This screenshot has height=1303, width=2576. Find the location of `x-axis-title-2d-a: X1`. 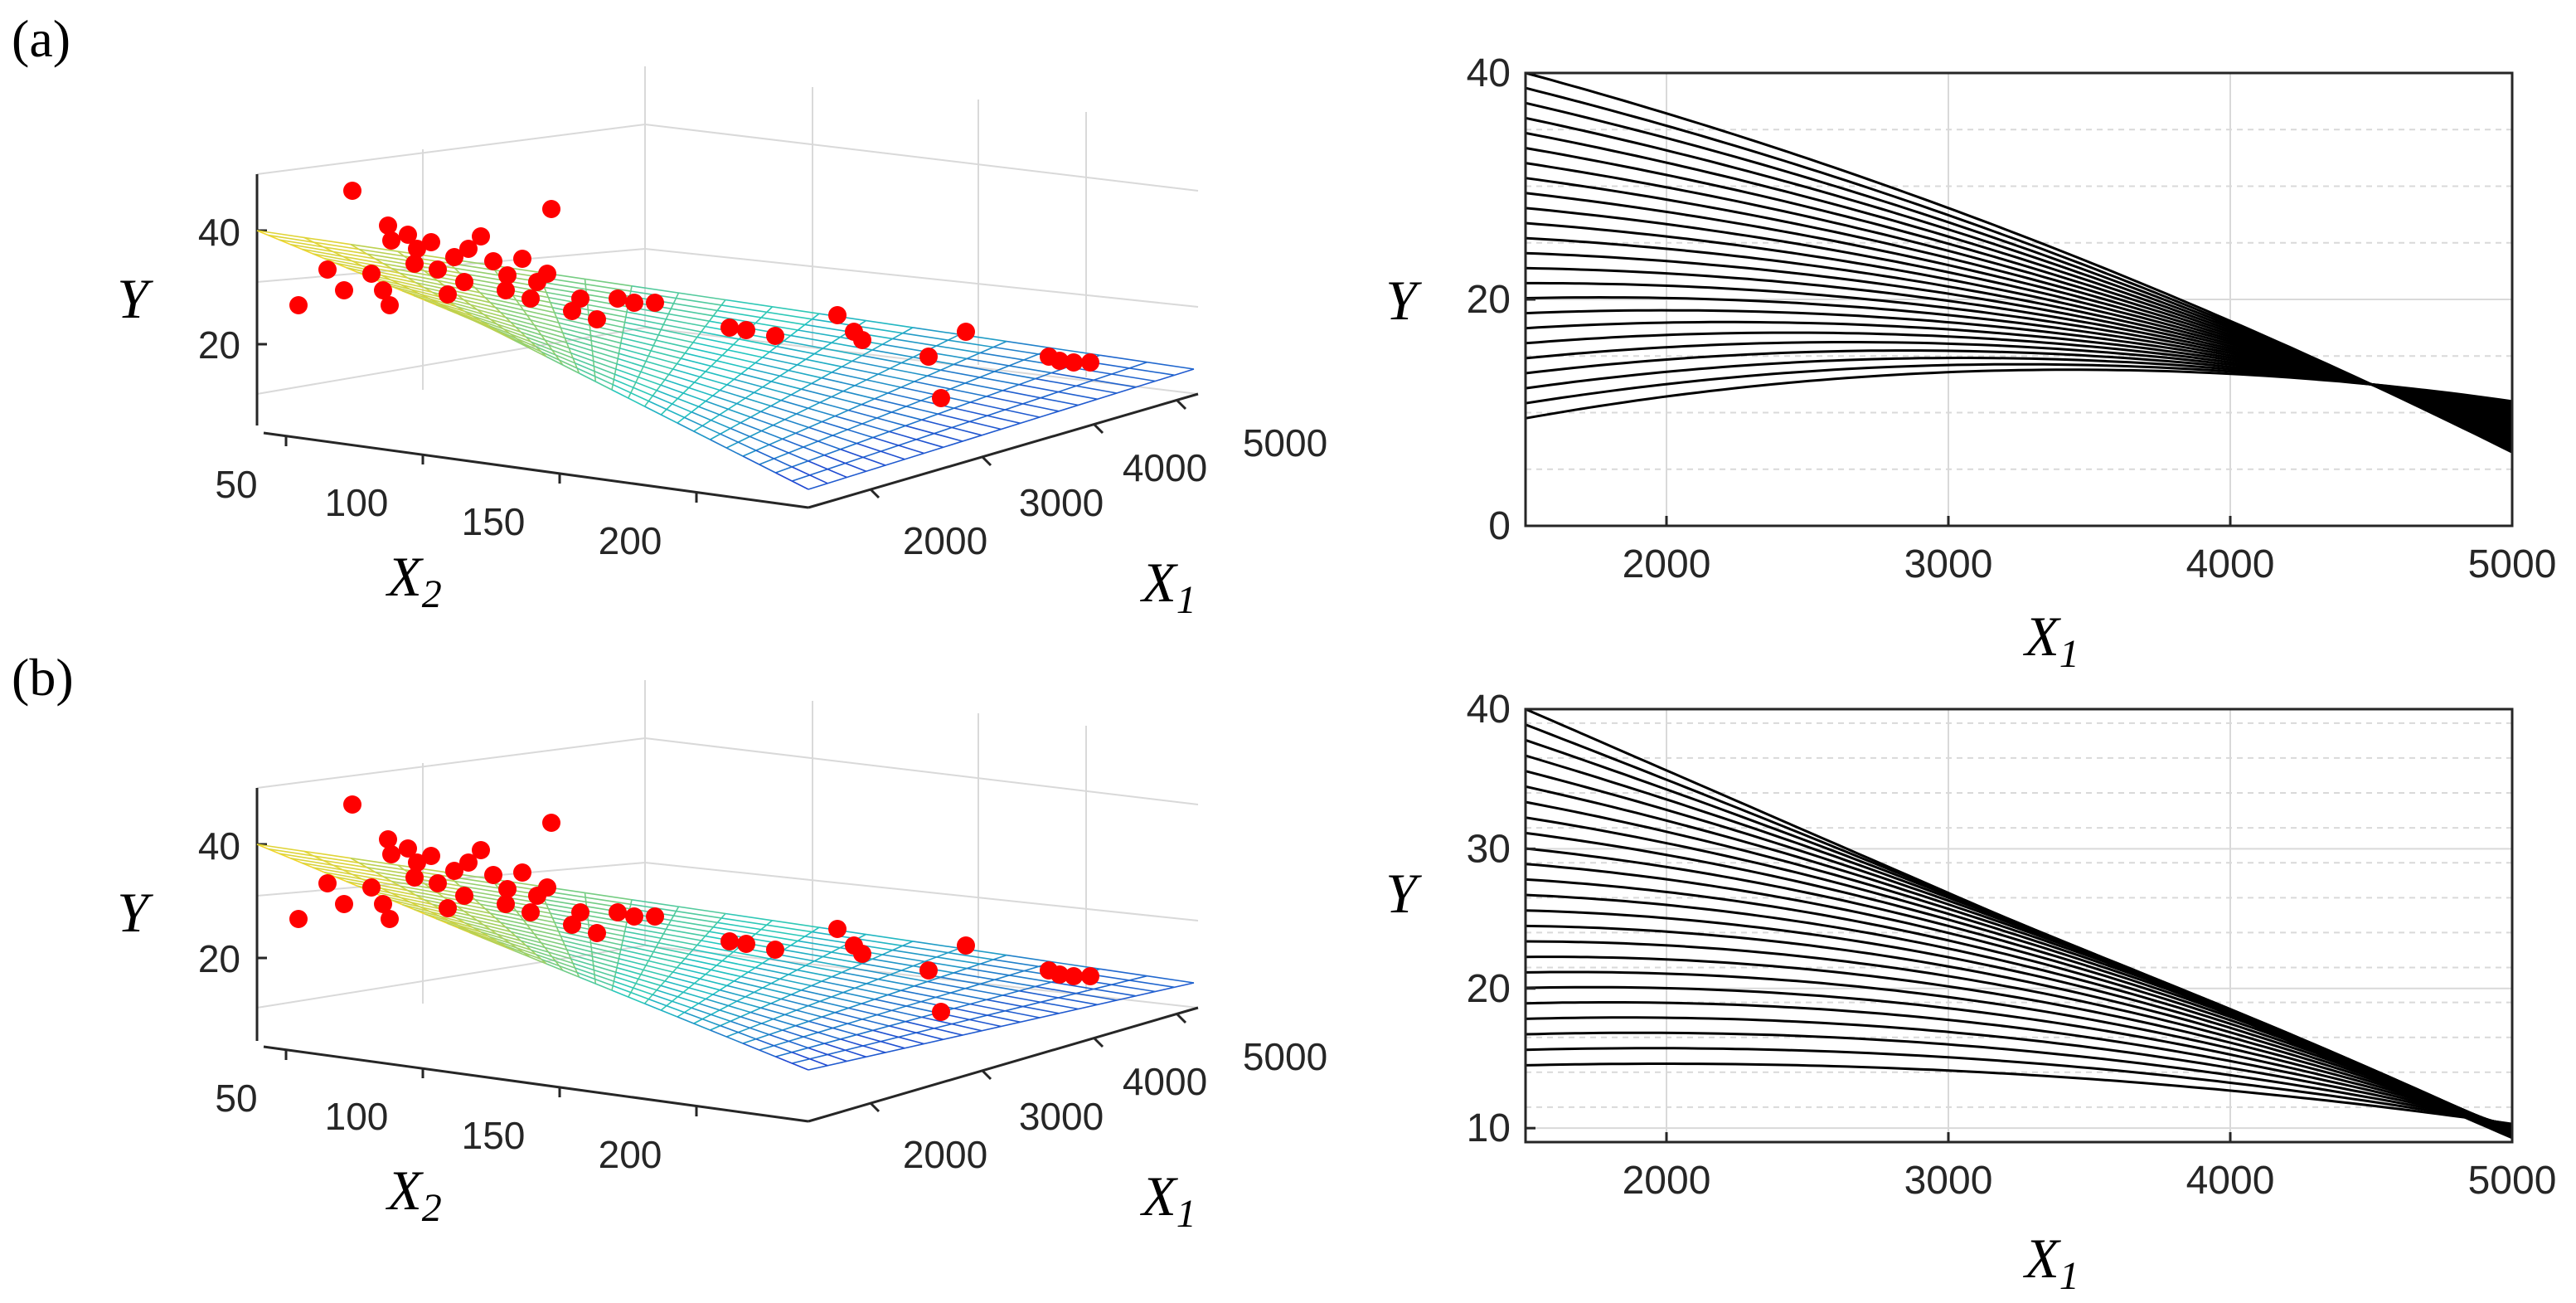

x-axis-title-2d-a: X1 is located at coordinates (2050, 640).